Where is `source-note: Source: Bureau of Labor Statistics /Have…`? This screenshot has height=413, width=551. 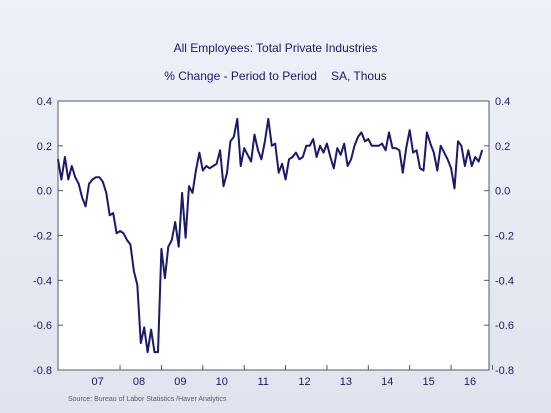 source-note: Source: Bureau of Labor Statistics /Have… is located at coordinates (147, 399).